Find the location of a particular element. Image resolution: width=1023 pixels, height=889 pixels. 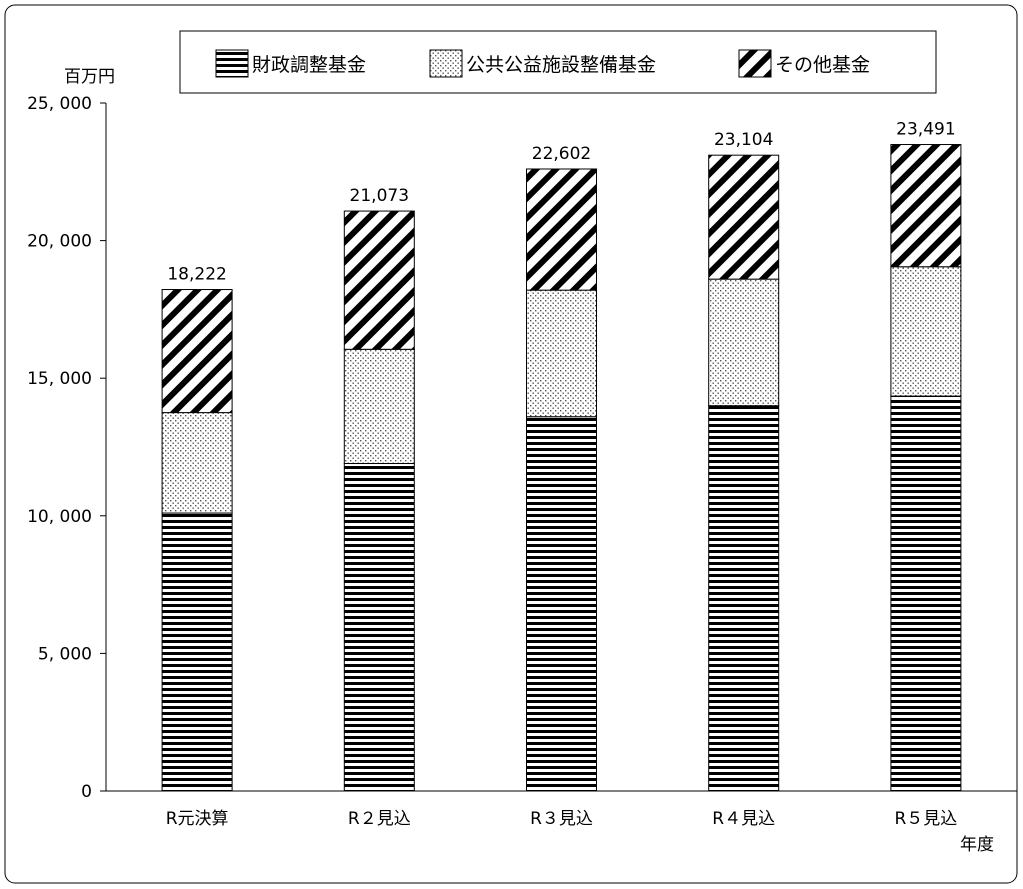

y-ticks: 0 5, 000 10, 000 15, 000 20, 000 25, 000 is located at coordinates (66, 448).